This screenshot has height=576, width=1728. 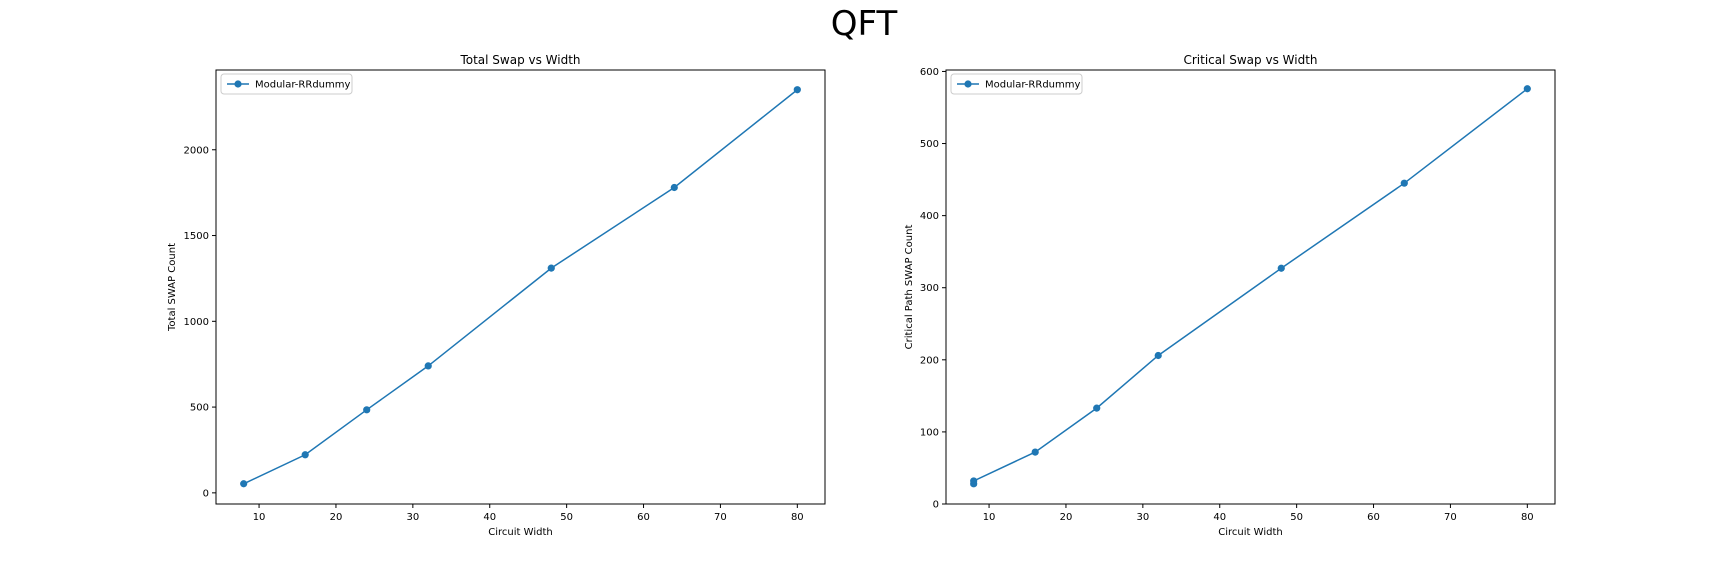 What do you see at coordinates (929, 360) in the screenshot?
I see `y-tick-label: 200` at bounding box center [929, 360].